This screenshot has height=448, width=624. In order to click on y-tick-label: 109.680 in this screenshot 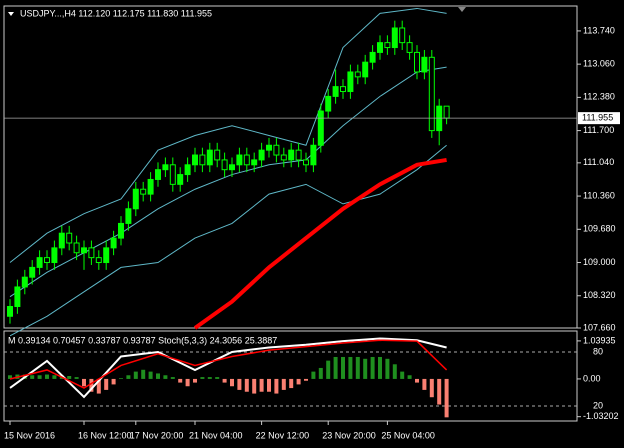, I will do `click(599, 229)`.